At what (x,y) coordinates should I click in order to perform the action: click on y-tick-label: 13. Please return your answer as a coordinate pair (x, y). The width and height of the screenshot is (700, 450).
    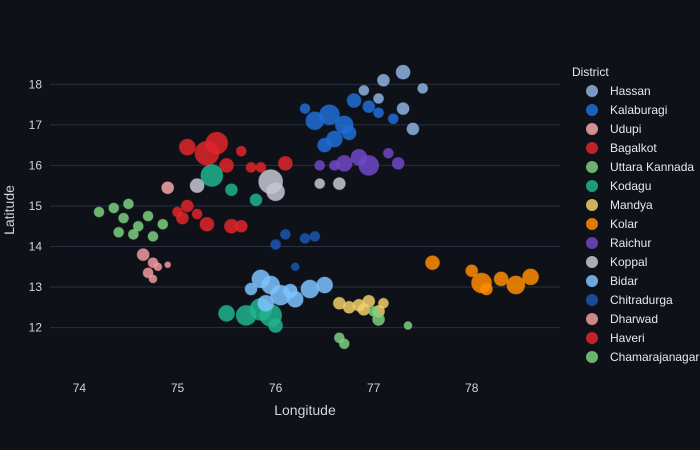
    Looking at the image, I should click on (36, 287).